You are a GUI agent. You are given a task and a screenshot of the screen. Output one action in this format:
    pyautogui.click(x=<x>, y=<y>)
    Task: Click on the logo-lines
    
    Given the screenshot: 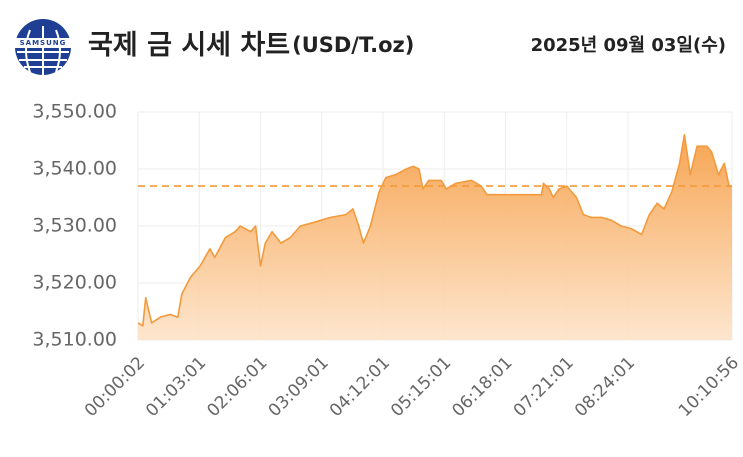 What is the action you would take?
    pyautogui.click(x=43, y=50)
    